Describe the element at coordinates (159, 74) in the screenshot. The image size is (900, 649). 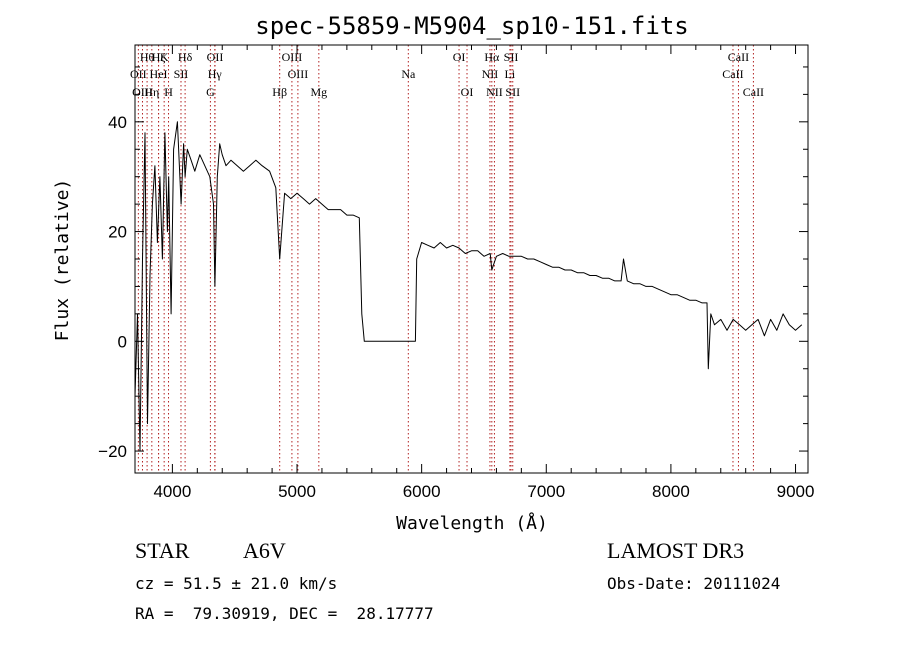
I see `line-label-hei: HeI` at that location.